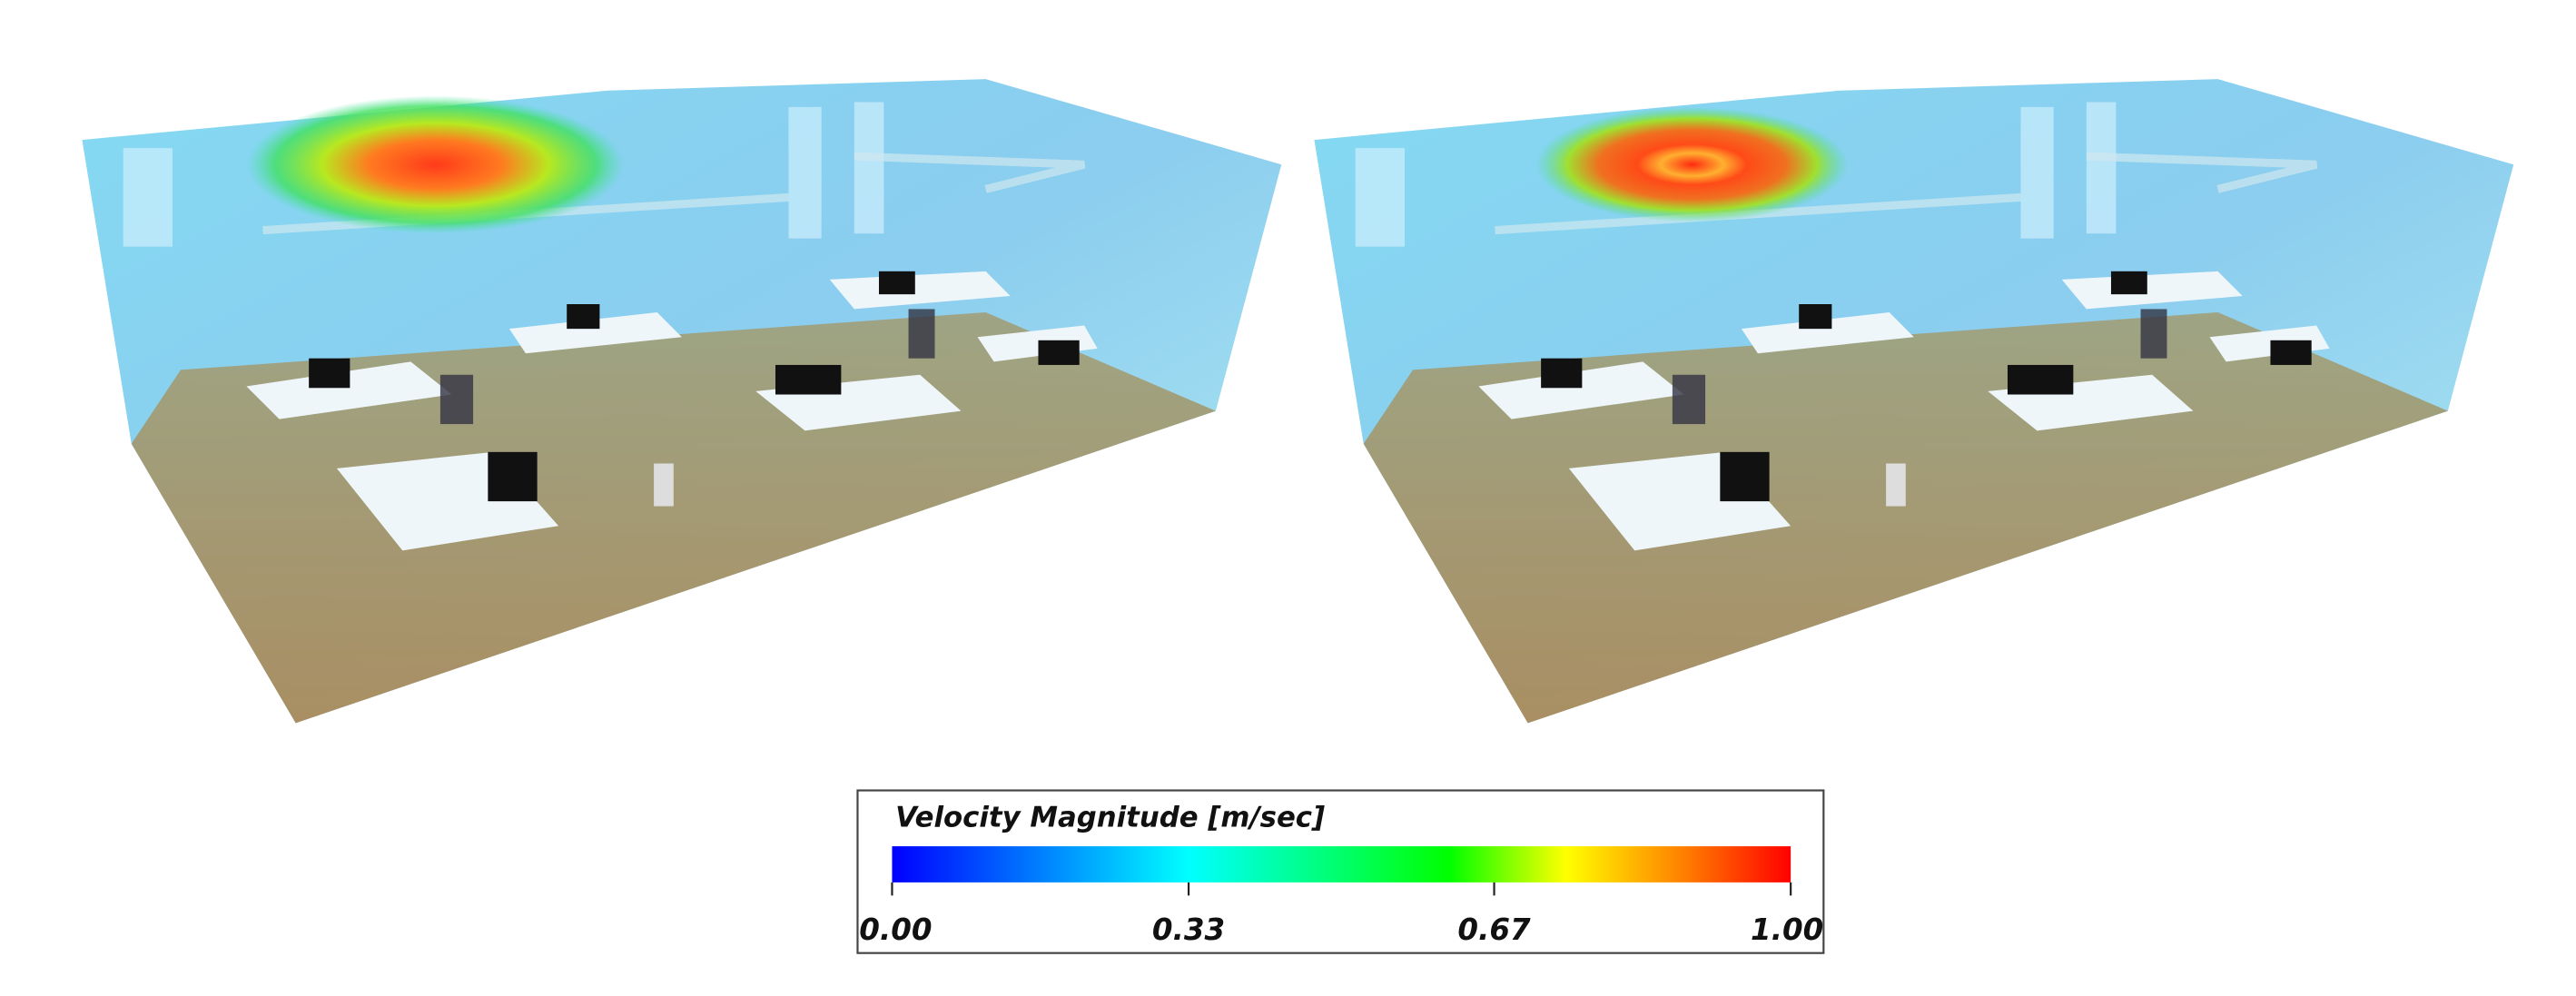 This screenshot has height=996, width=2576. What do you see at coordinates (1494, 929) in the screenshot?
I see `tick-label: 0.67` at bounding box center [1494, 929].